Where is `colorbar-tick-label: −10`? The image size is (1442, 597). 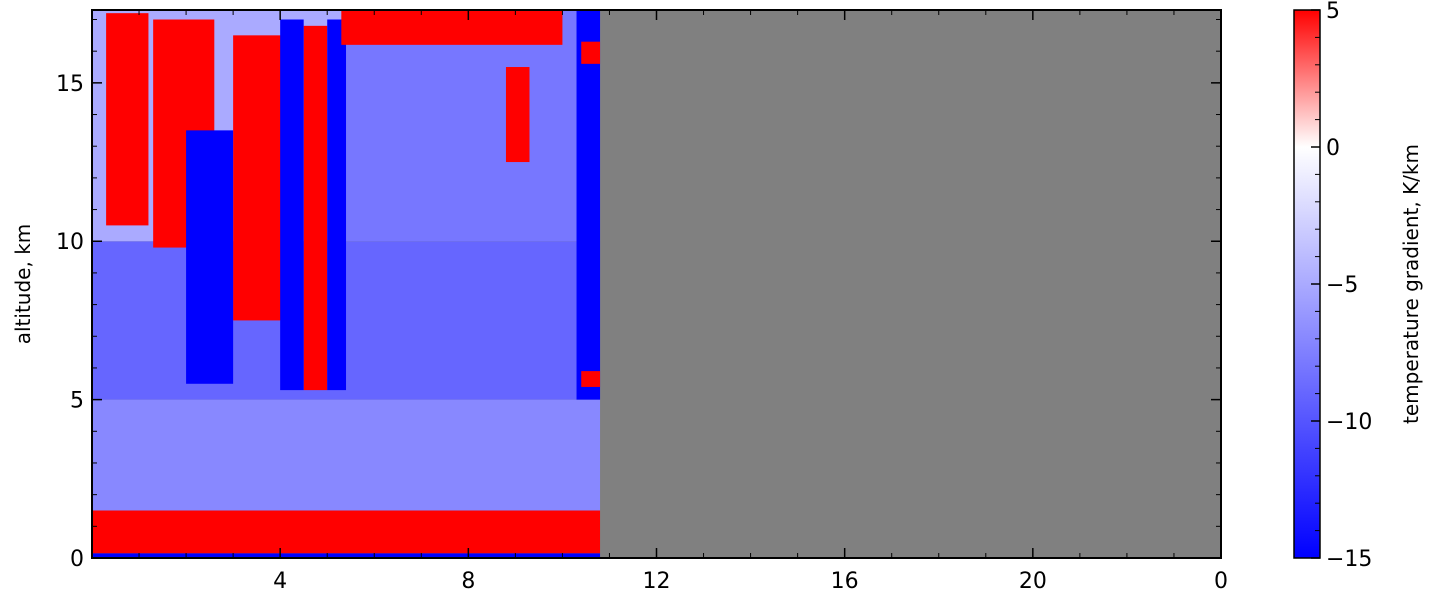 colorbar-tick-label: −10 is located at coordinates (1349, 422).